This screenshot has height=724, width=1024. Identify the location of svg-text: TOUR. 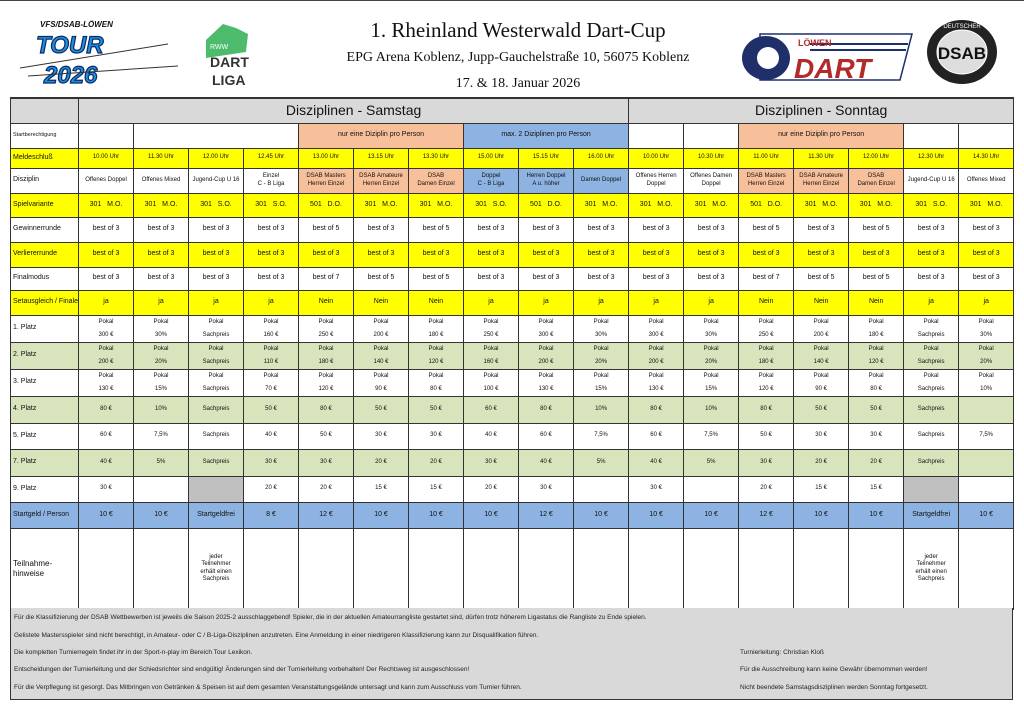
(70, 45).